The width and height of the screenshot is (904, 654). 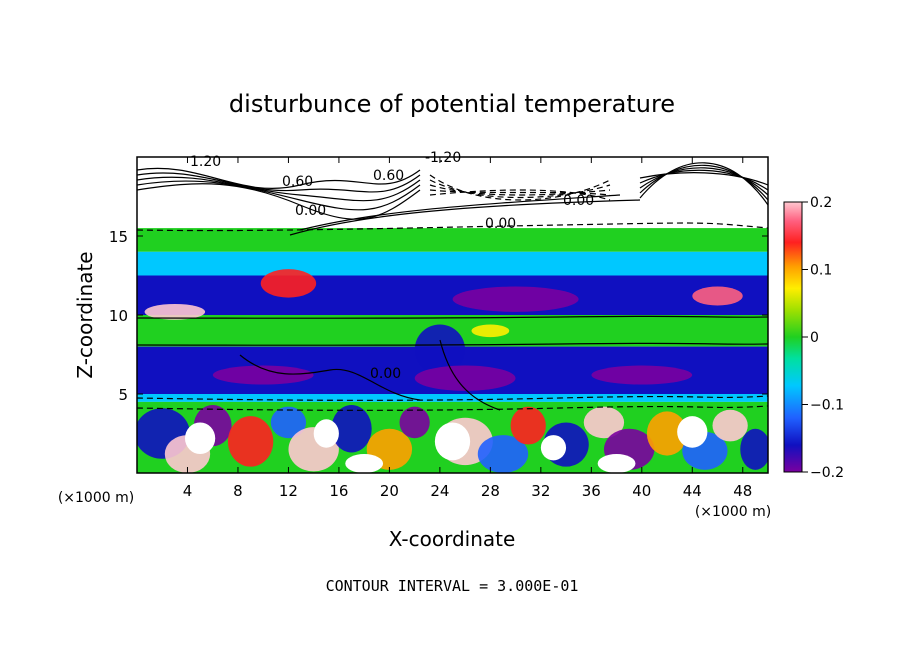 What do you see at coordinates (118, 316) in the screenshot?
I see `y-tick-label-1: 10` at bounding box center [118, 316].